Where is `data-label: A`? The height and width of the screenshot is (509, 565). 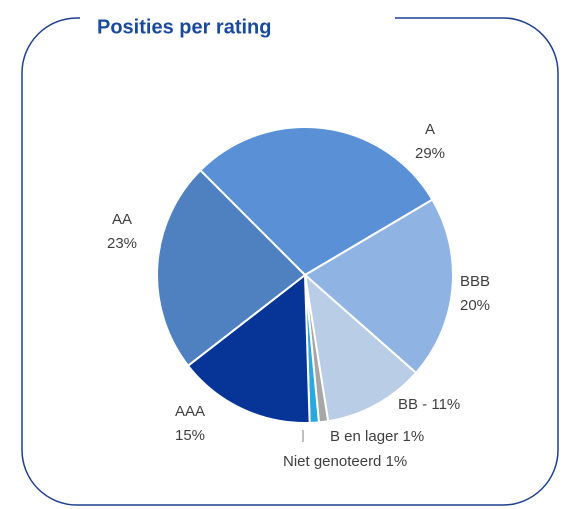
data-label: A is located at coordinates (430, 129).